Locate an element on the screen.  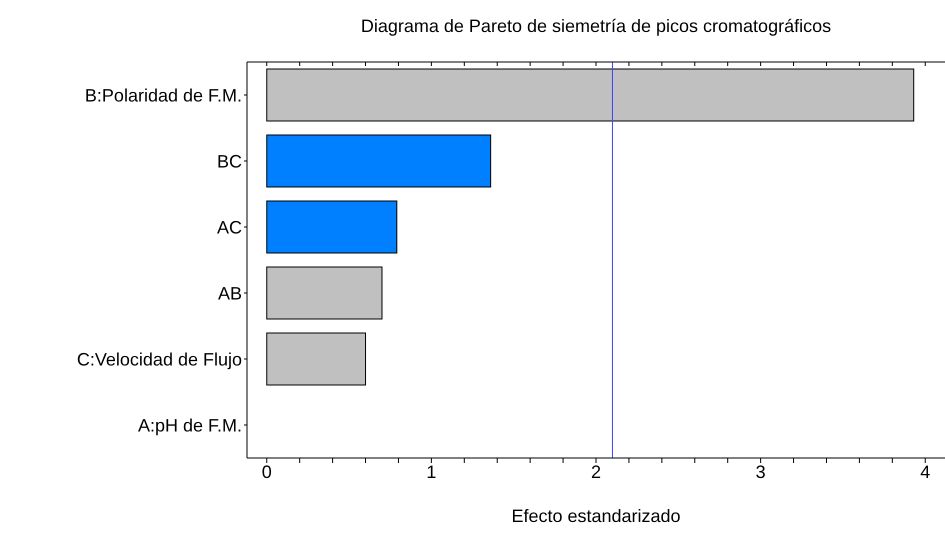
y-tick-label: AB is located at coordinates (230, 293).